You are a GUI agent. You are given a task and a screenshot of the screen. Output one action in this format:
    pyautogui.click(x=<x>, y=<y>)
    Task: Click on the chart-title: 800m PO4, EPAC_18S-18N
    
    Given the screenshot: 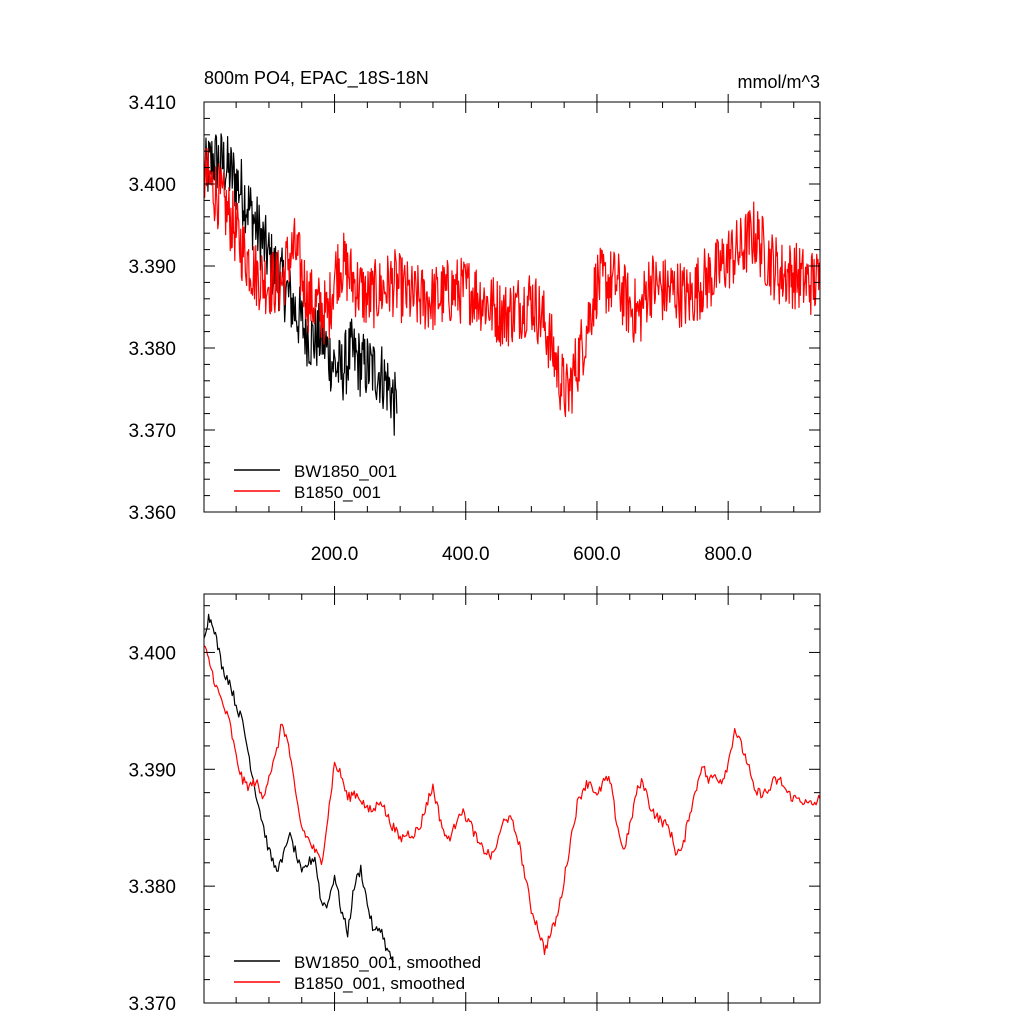 What is the action you would take?
    pyautogui.click(x=316, y=78)
    